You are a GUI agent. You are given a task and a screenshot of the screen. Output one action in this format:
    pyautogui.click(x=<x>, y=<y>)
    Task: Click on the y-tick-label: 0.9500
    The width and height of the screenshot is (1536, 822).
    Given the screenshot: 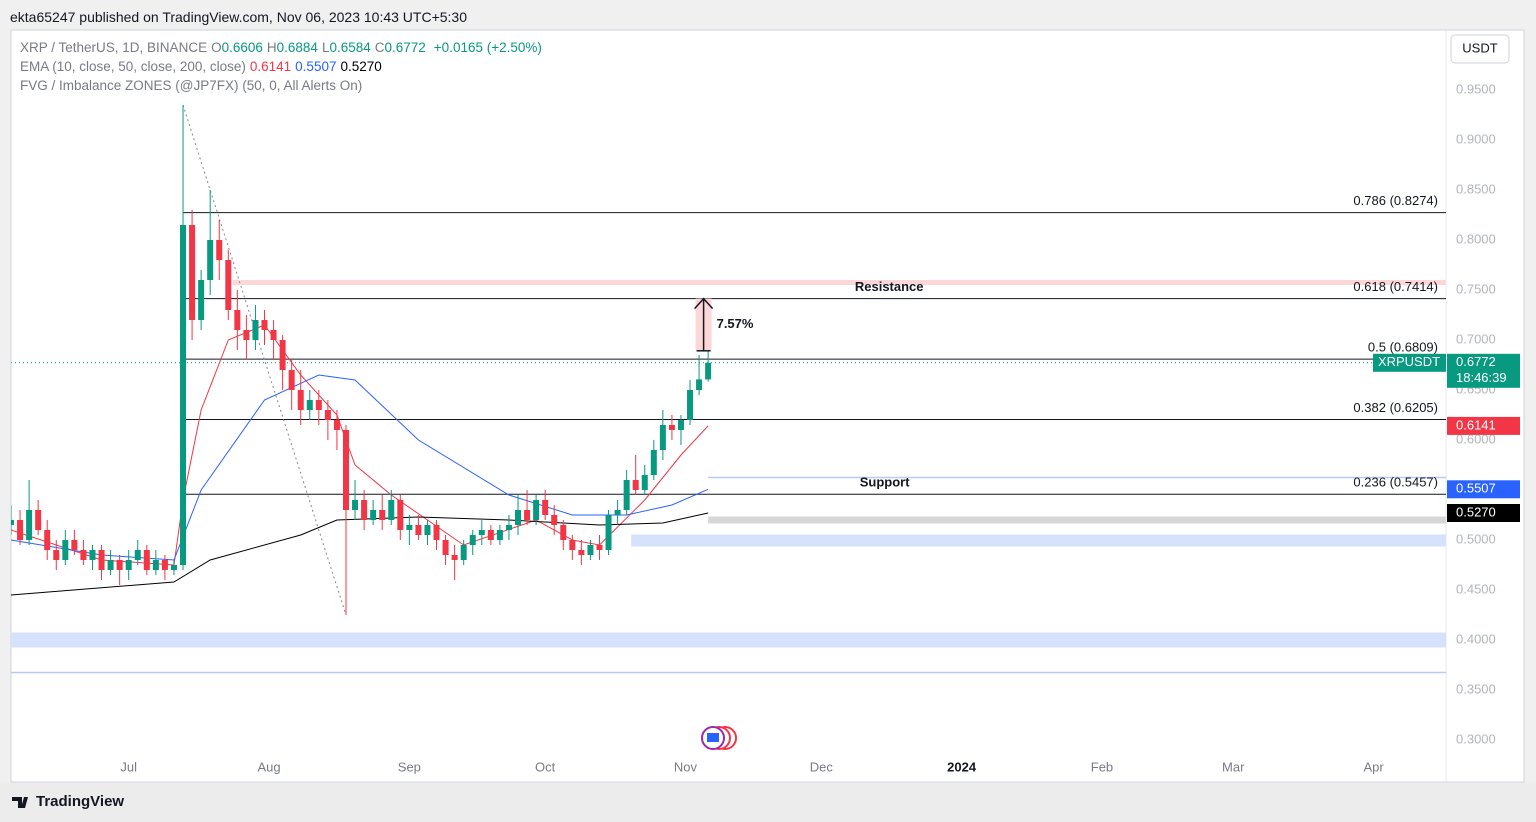 What is the action you would take?
    pyautogui.click(x=1476, y=88)
    